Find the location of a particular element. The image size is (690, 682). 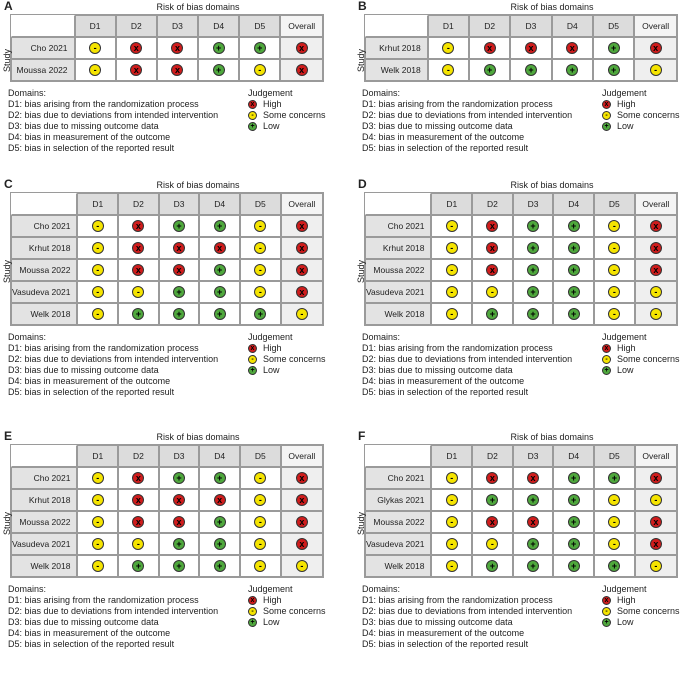

study-name: Moussa 2022 is located at coordinates (398, 270).